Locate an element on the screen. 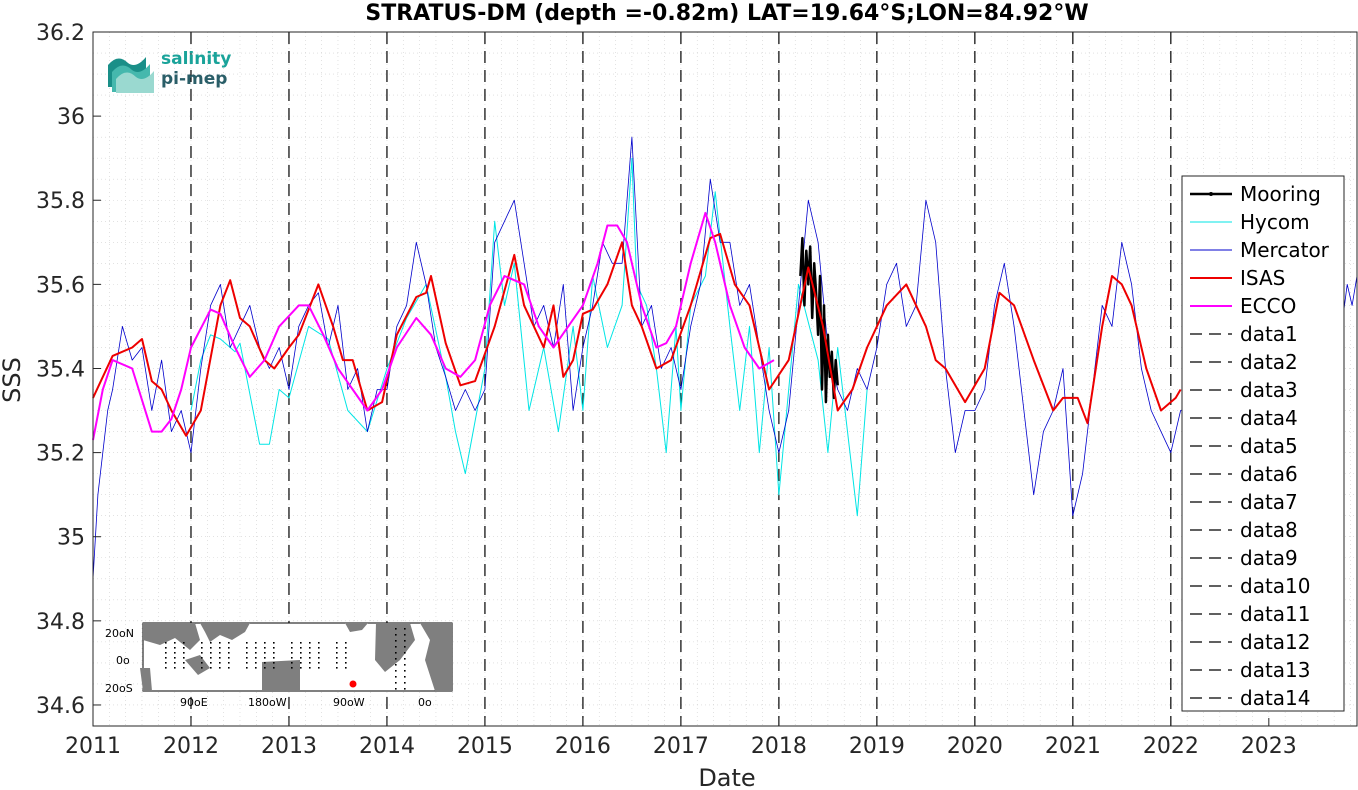 This screenshot has width=1358, height=790. x-tick-label: 2022 is located at coordinates (1171, 746).